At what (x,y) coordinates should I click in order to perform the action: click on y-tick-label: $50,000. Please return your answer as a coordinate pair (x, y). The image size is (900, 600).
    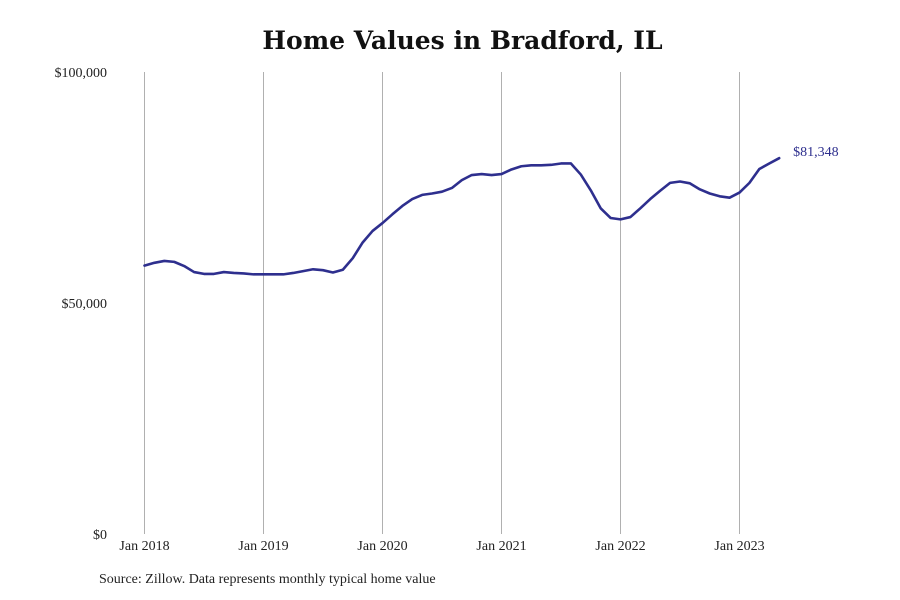
    Looking at the image, I should click on (85, 304).